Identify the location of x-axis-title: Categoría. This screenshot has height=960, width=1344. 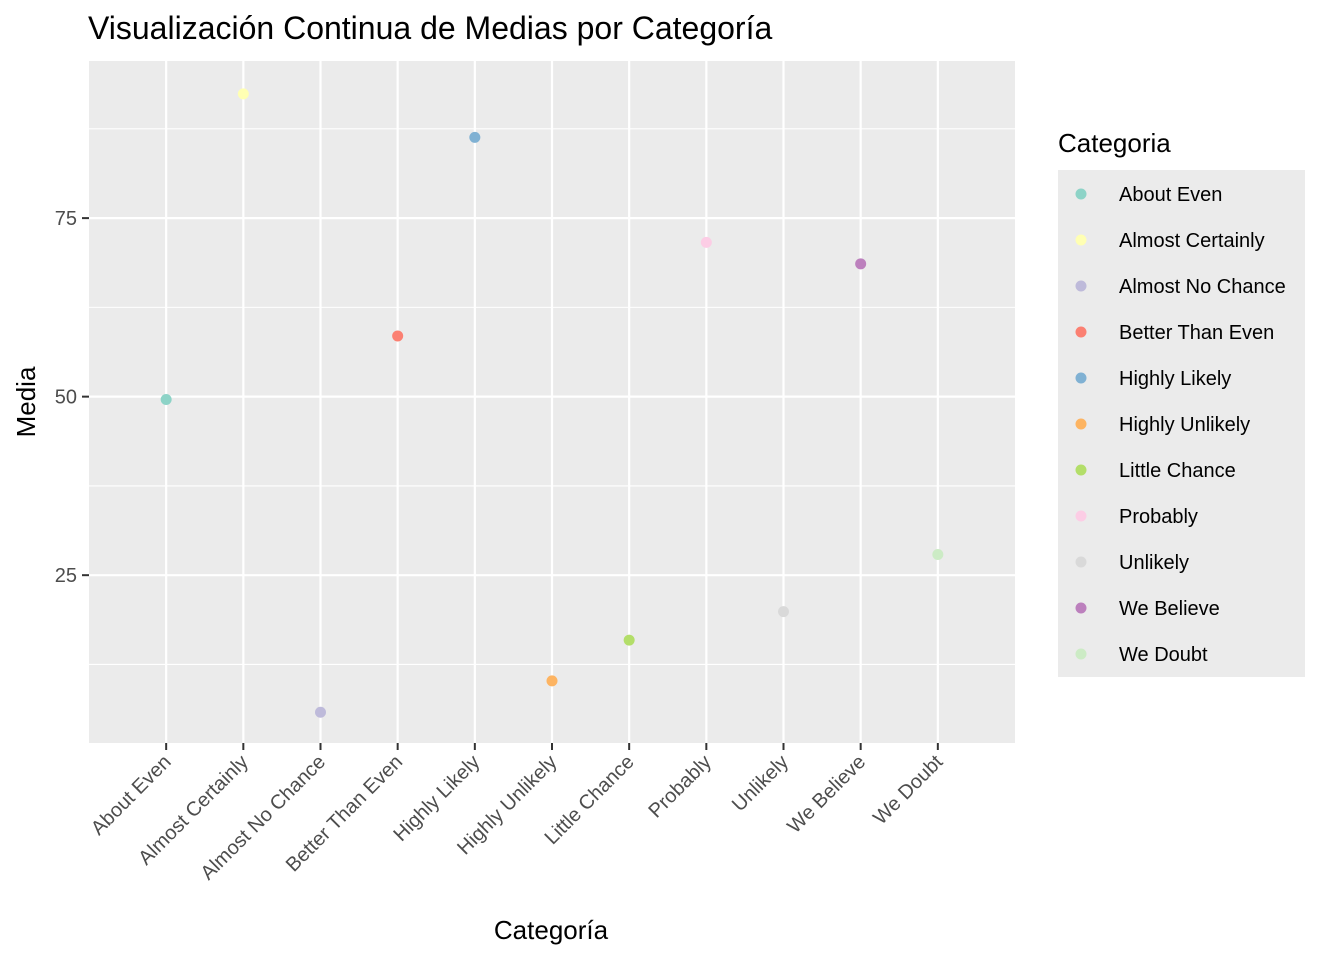
(551, 930).